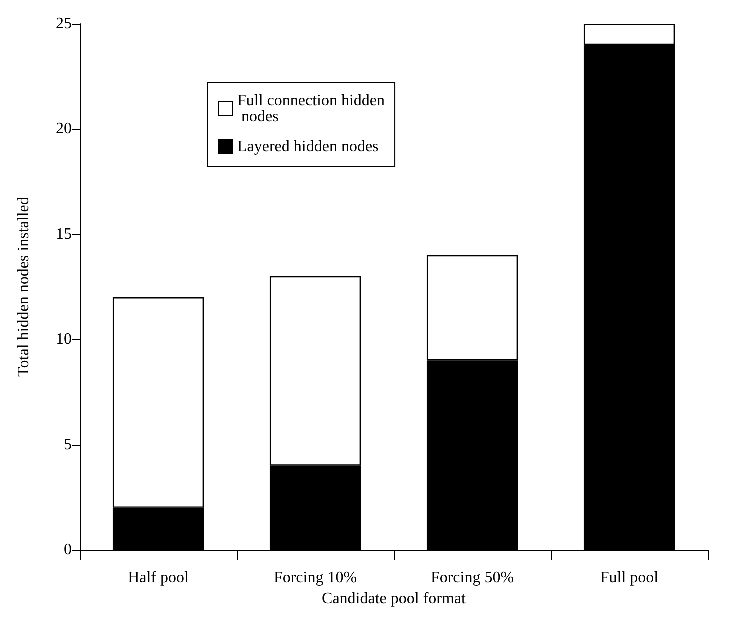  I want to click on x-tick-label: Forcing 50%, so click(472, 578).